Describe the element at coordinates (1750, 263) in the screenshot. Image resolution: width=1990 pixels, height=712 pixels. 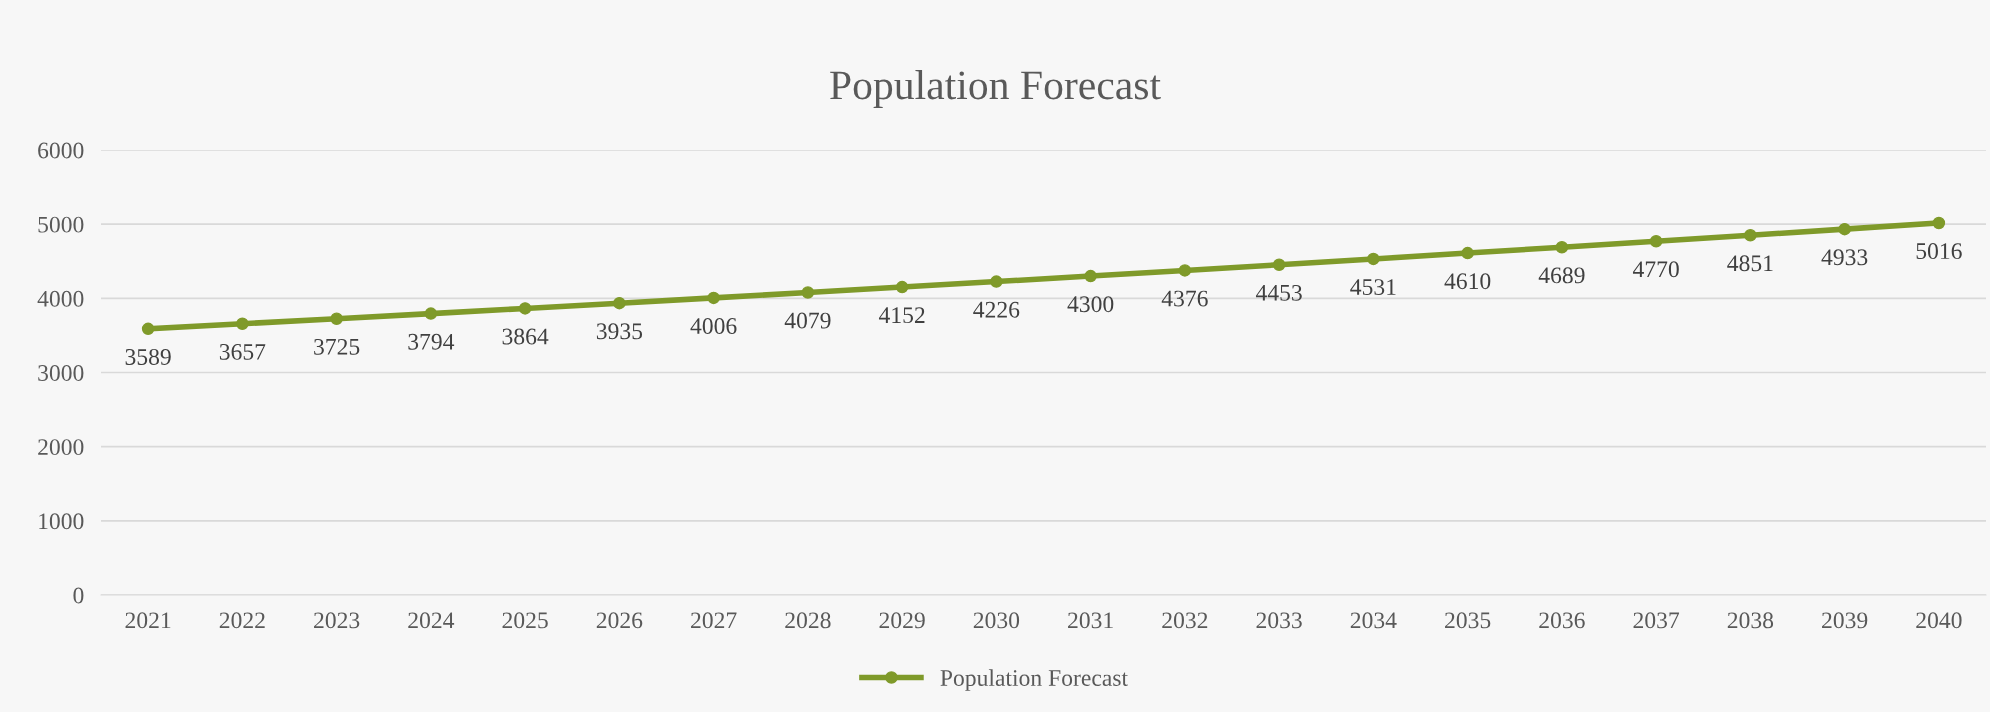
I see `data-label: 4851` at that location.